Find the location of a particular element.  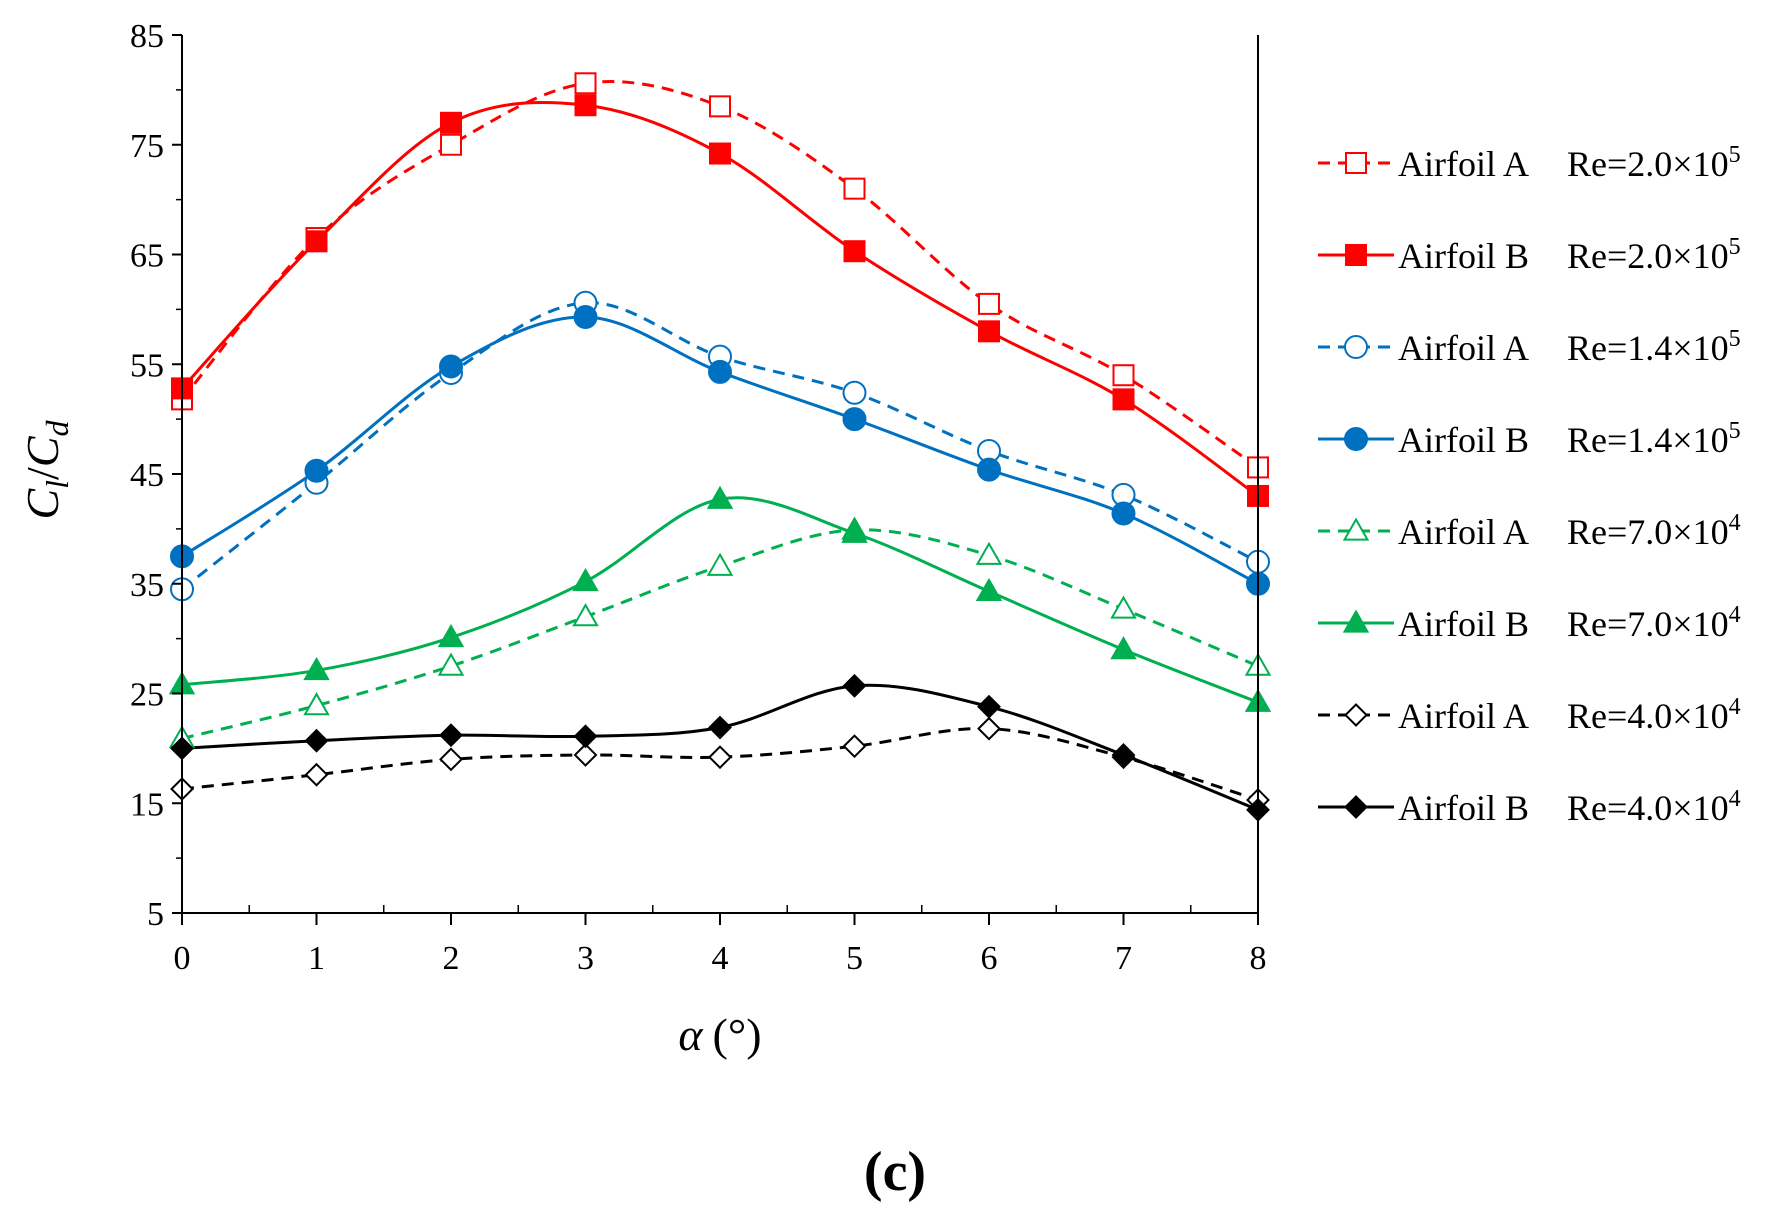

y-tick-label: 55 is located at coordinates (147, 365).